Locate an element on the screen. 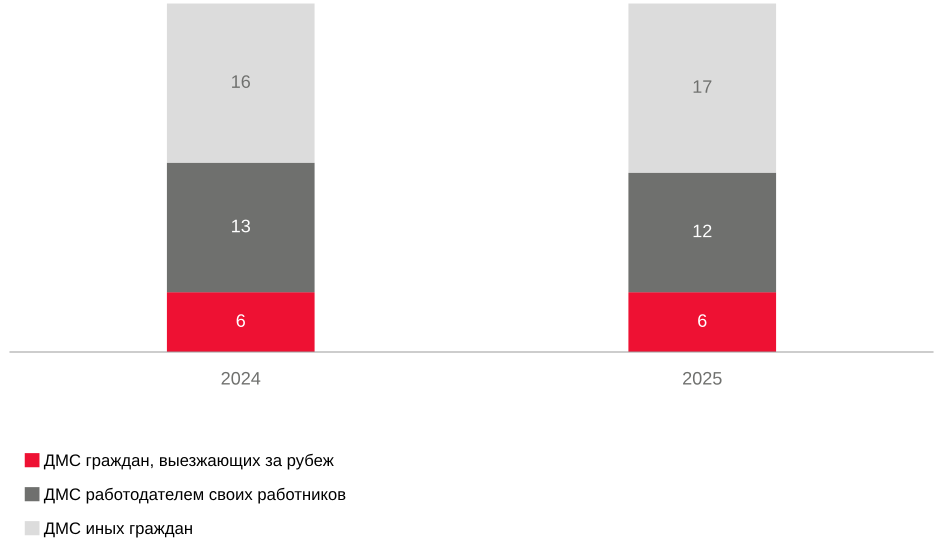 This screenshot has width=939, height=552. data-label: 13 is located at coordinates (241, 226).